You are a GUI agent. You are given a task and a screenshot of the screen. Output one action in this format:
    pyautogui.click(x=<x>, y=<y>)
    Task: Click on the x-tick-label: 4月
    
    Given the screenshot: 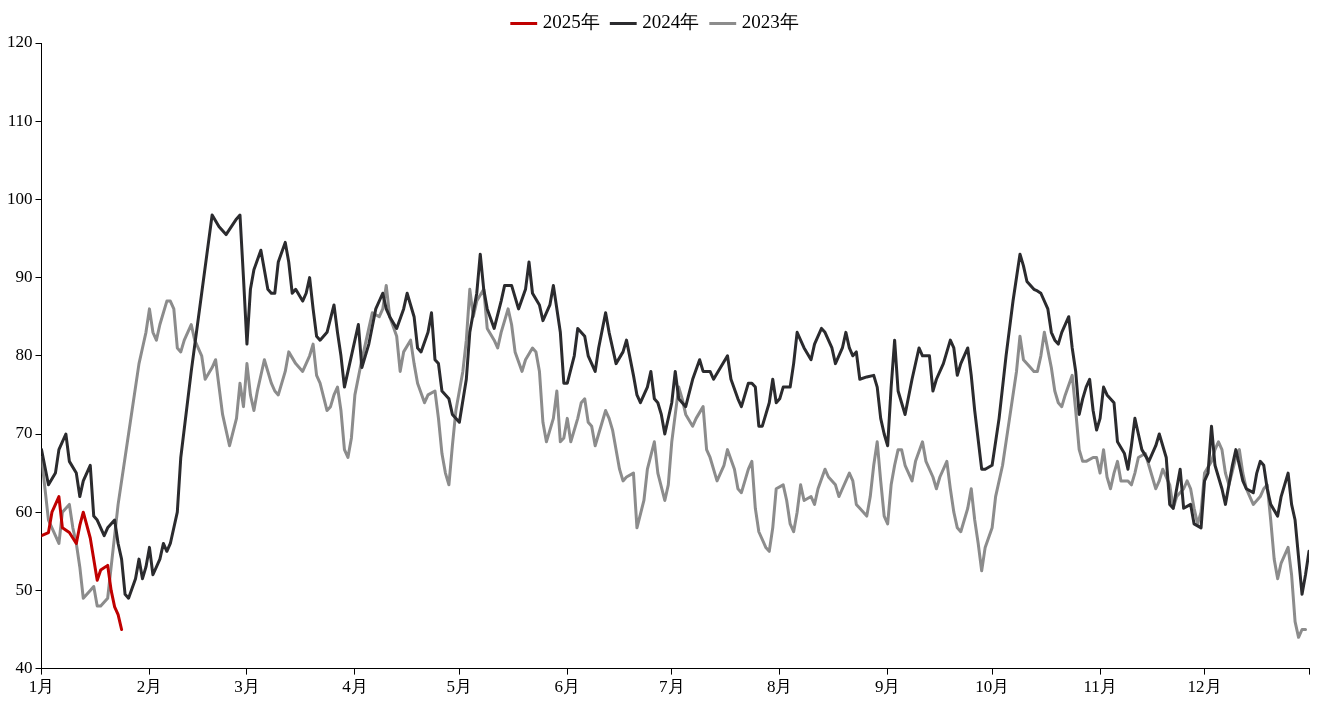 What is the action you would take?
    pyautogui.click(x=355, y=687)
    